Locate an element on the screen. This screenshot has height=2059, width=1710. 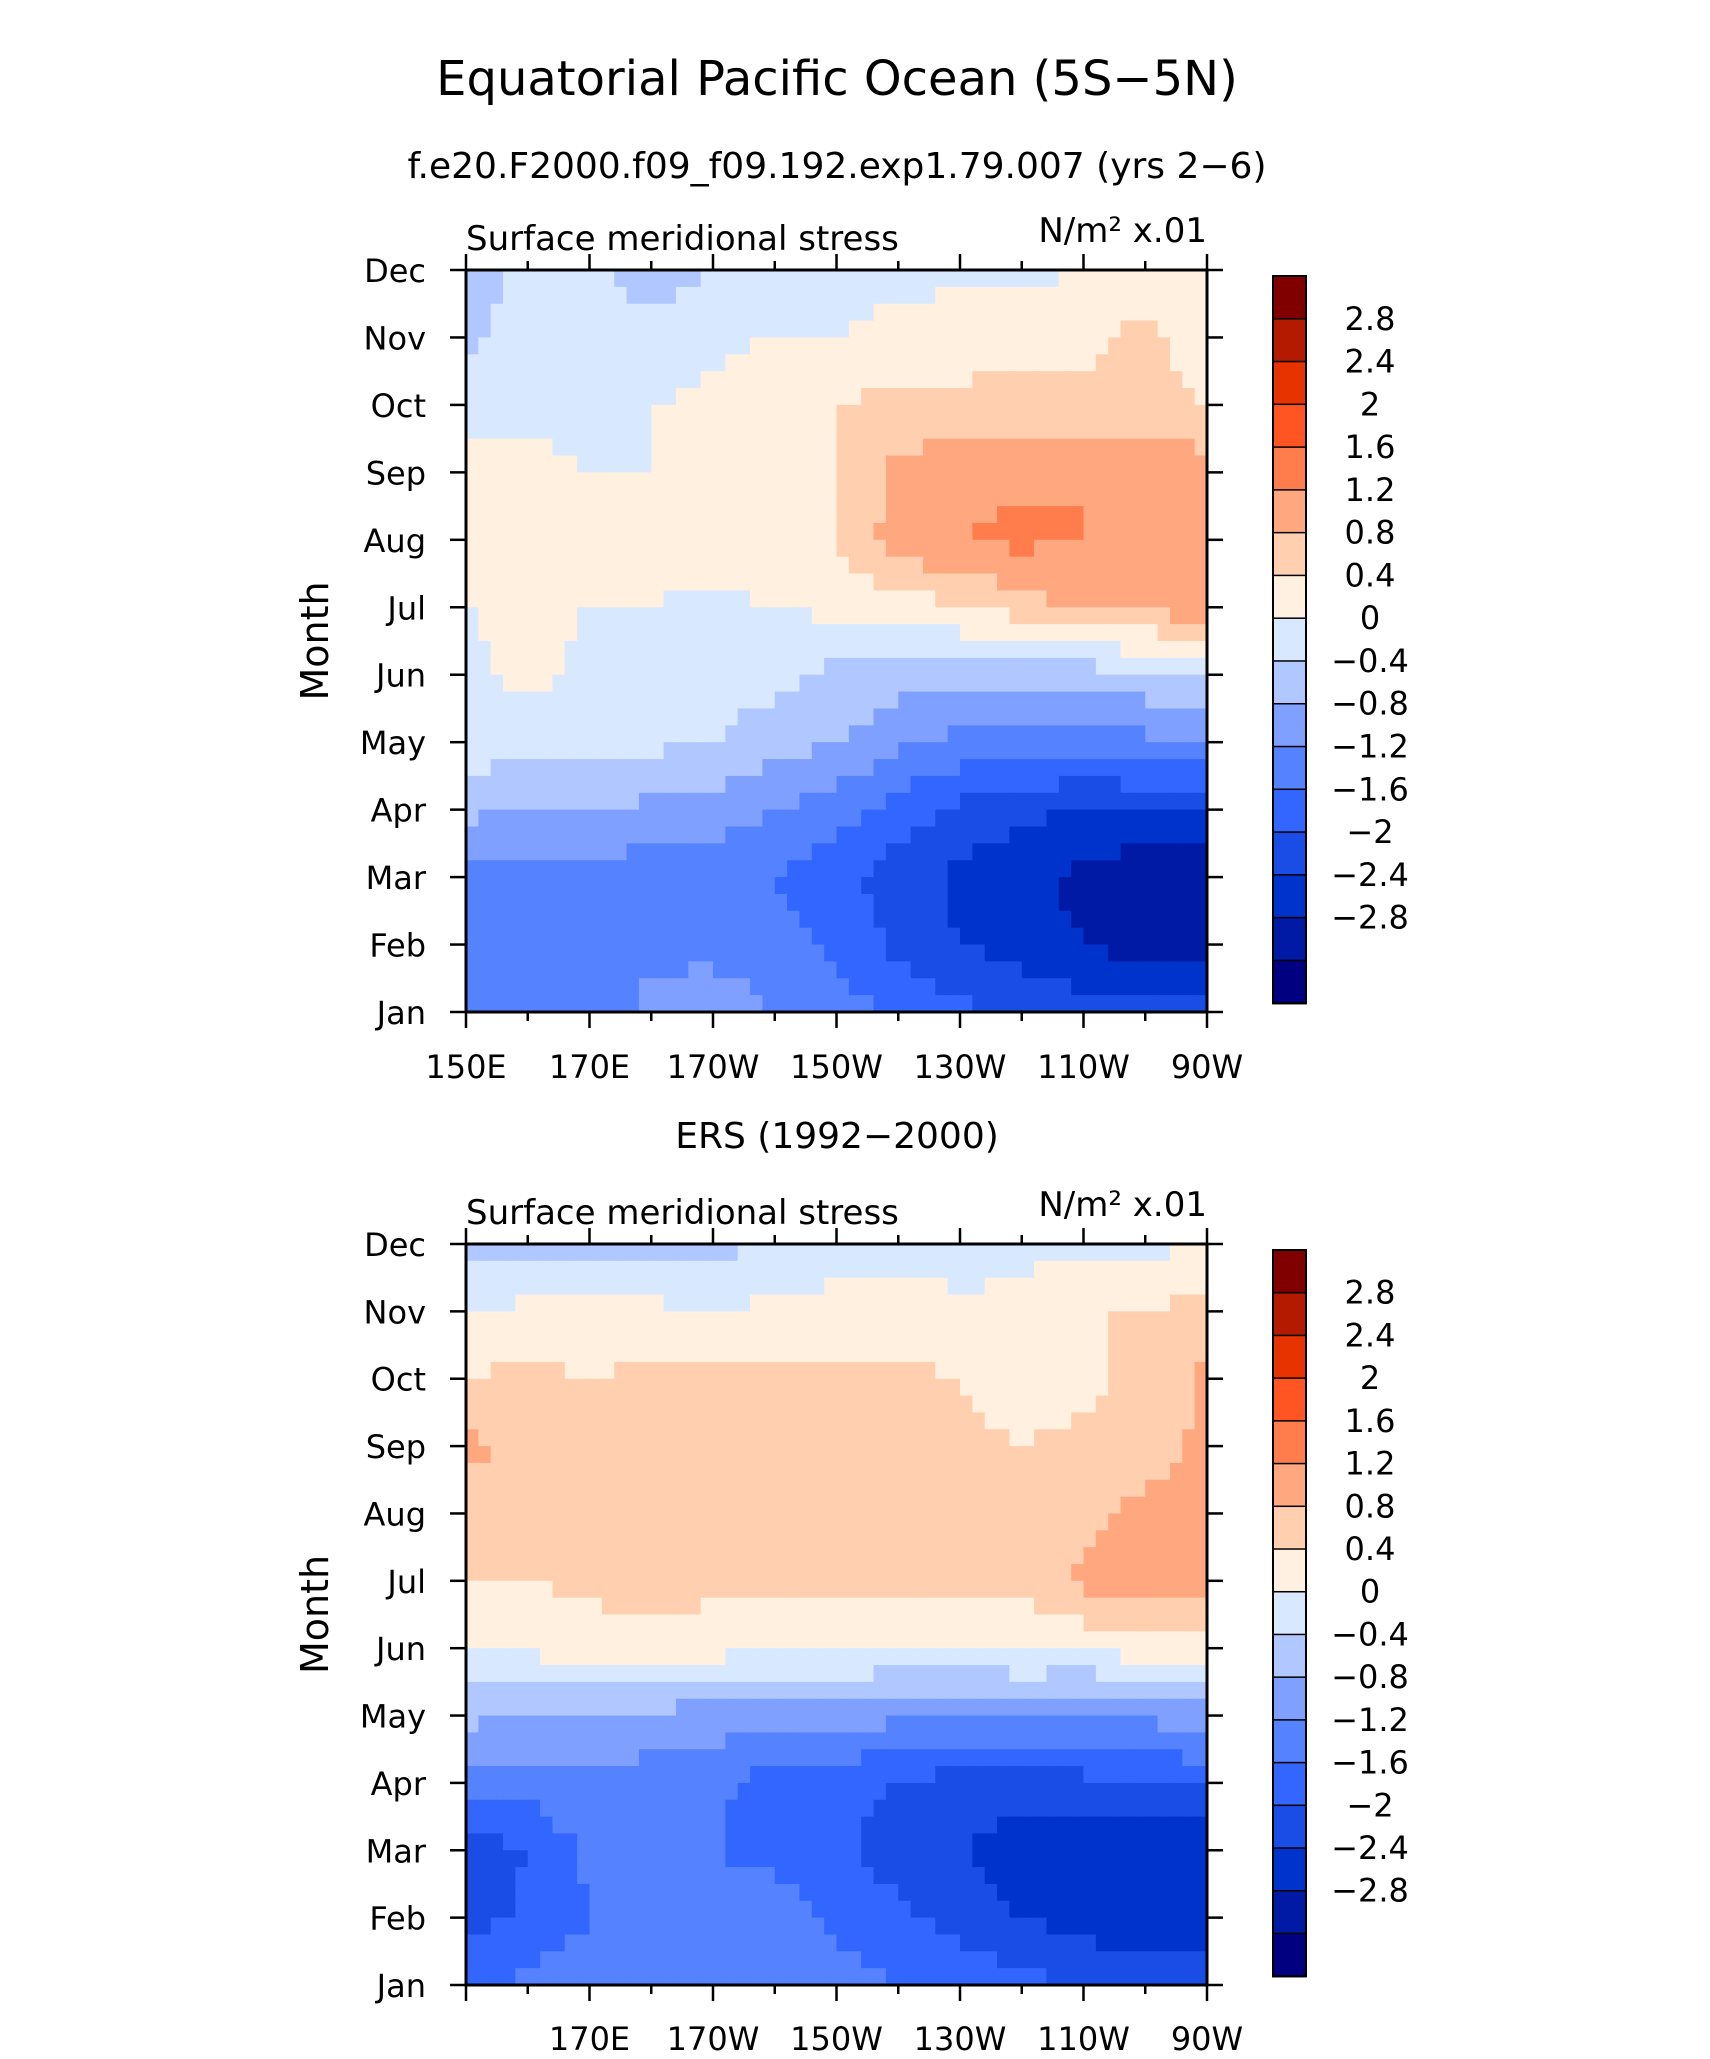
colorbar-label: −1.2 is located at coordinates (1370, 747).